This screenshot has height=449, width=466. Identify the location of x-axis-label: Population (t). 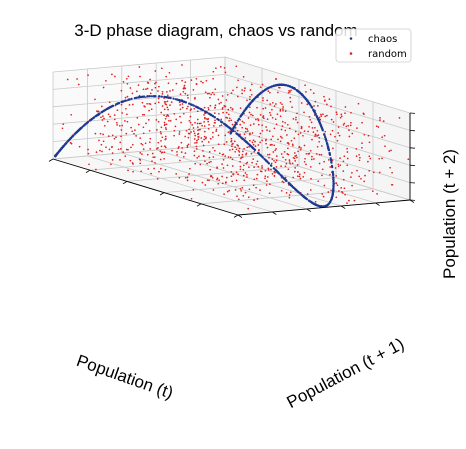
(125, 377).